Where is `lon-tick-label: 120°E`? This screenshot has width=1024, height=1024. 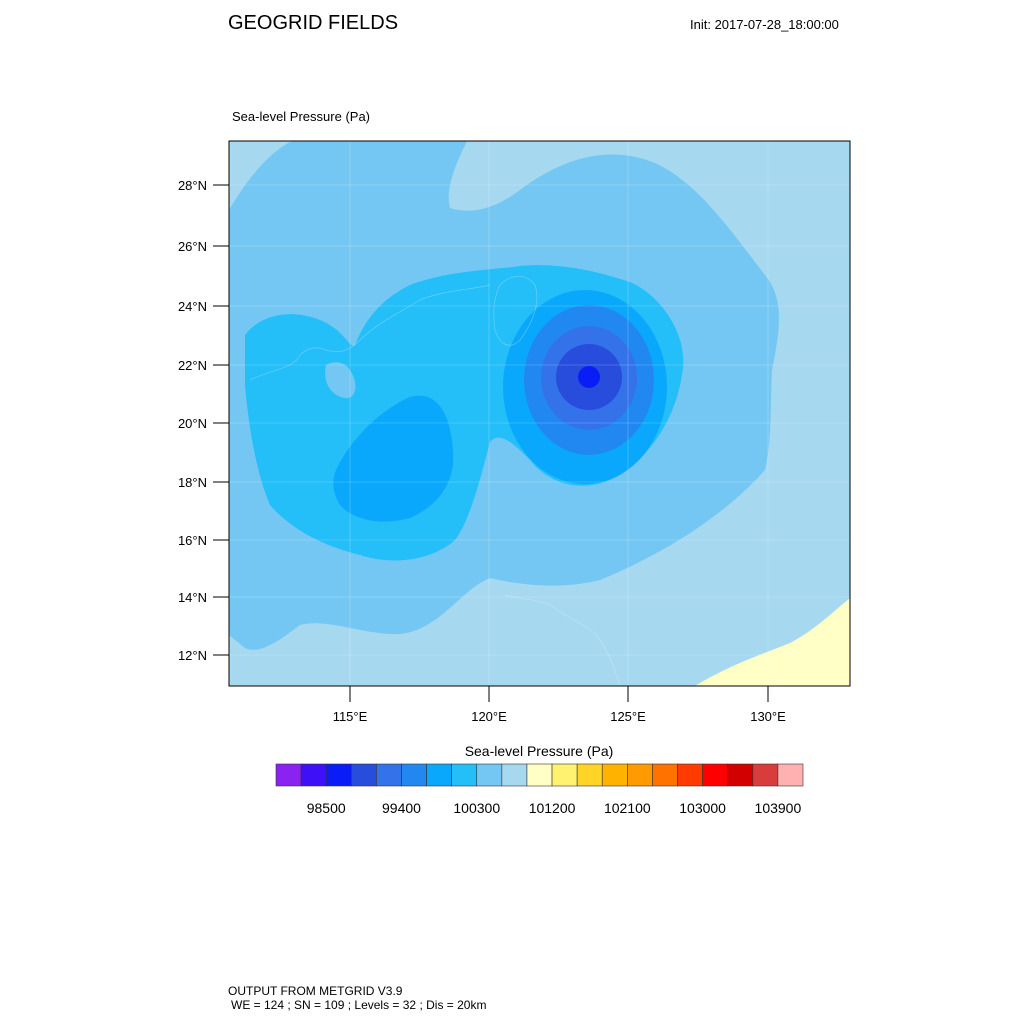 lon-tick-label: 120°E is located at coordinates (489, 716).